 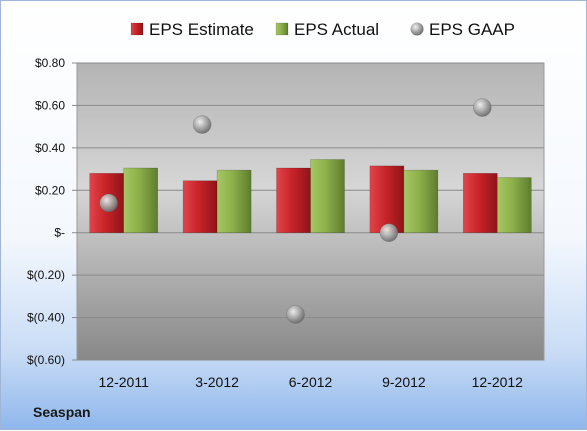 What do you see at coordinates (59, 233) in the screenshot?
I see `y-tick-label: $-` at bounding box center [59, 233].